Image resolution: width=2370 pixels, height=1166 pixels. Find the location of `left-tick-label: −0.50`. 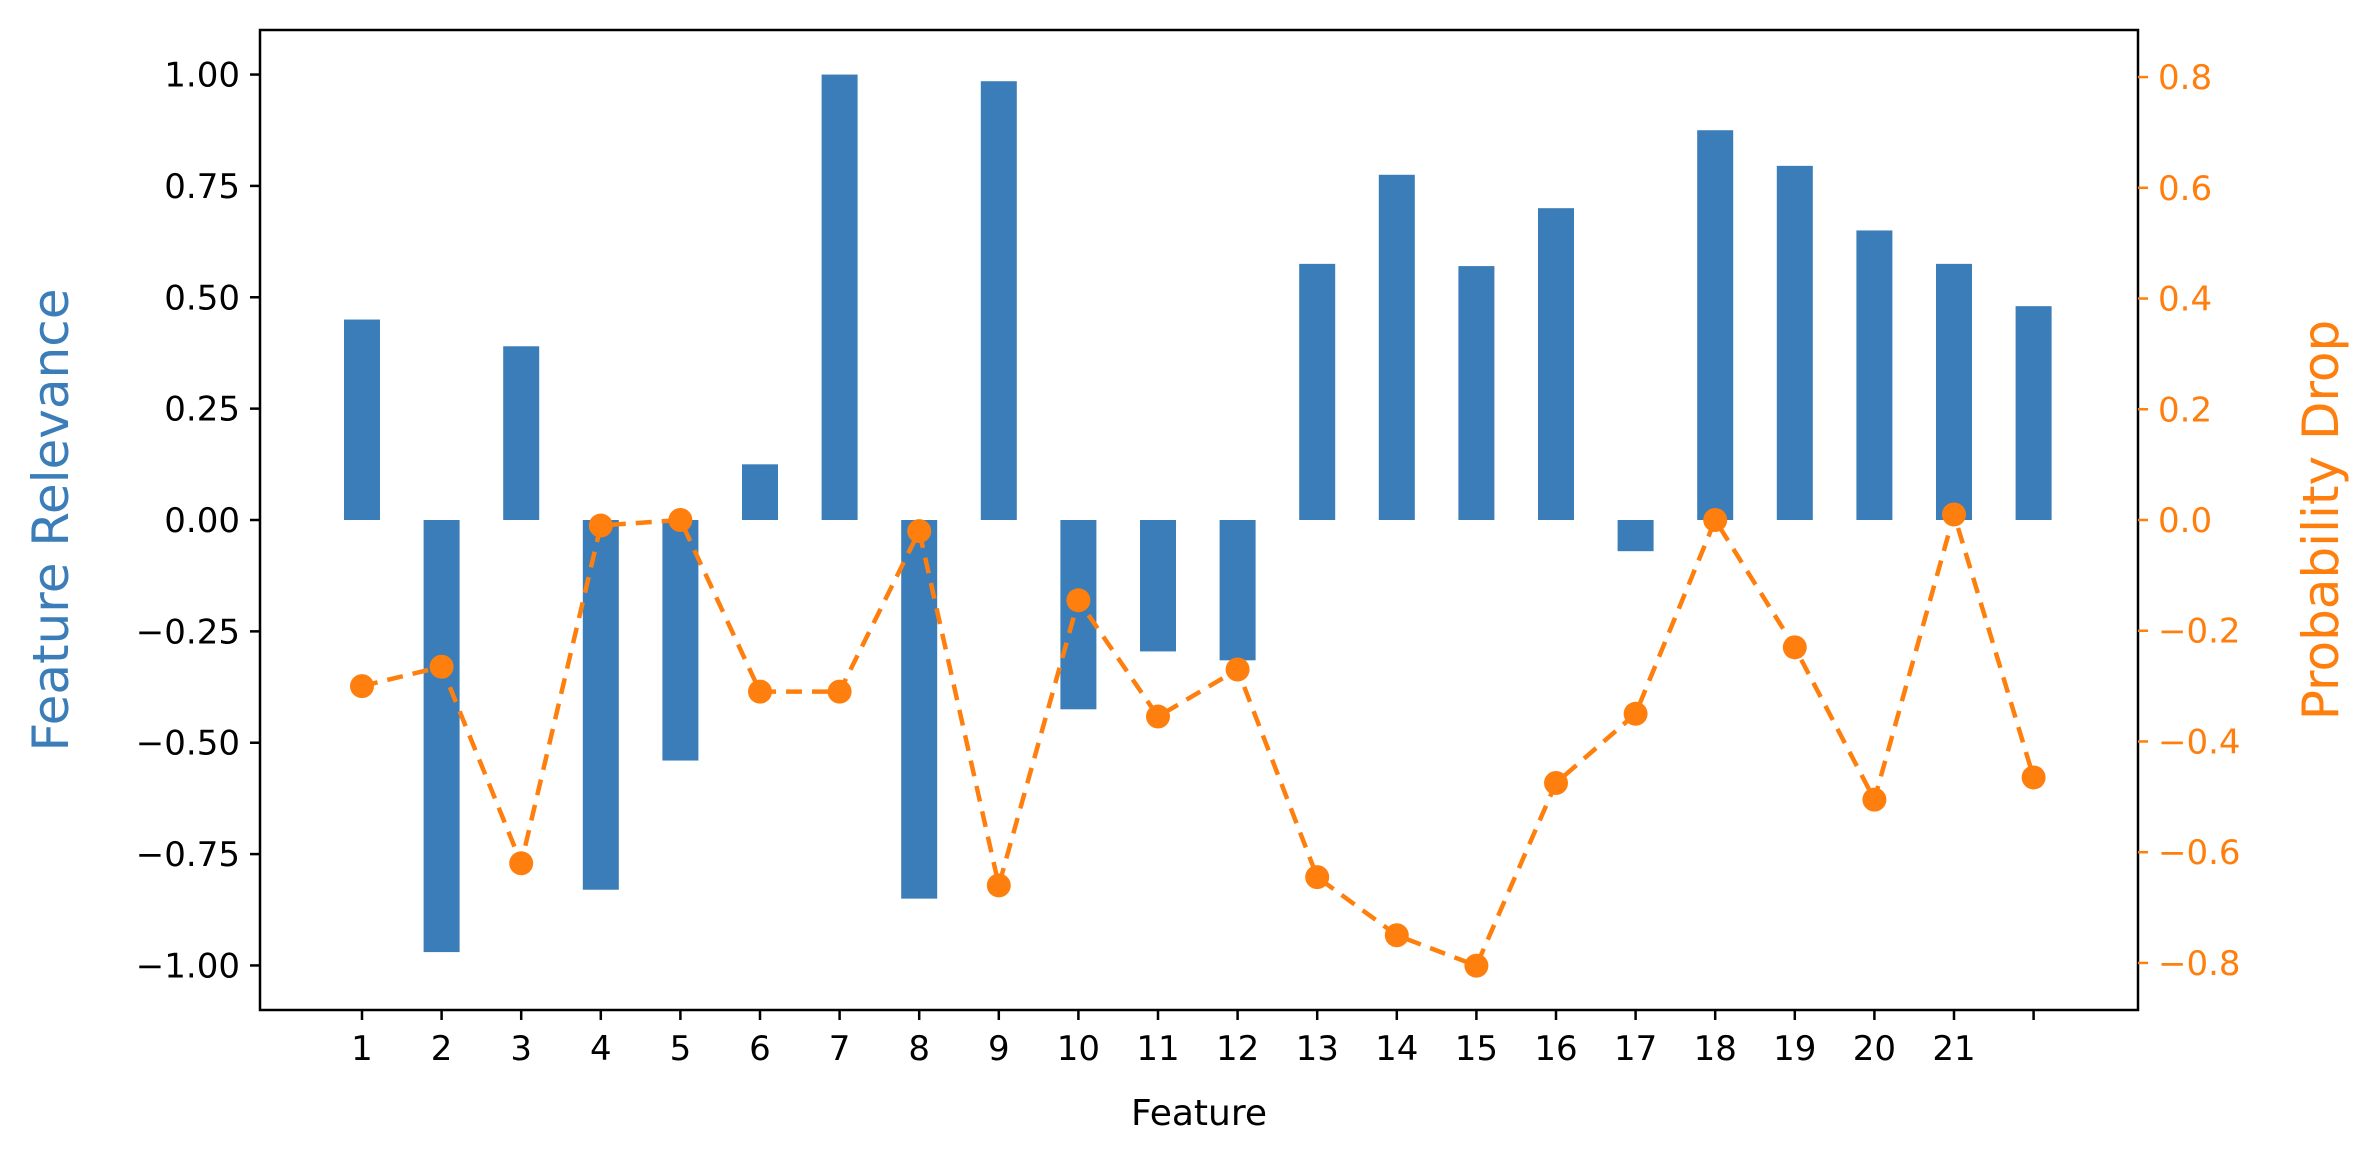

left-tick-label: −0.50 is located at coordinates (188, 744).